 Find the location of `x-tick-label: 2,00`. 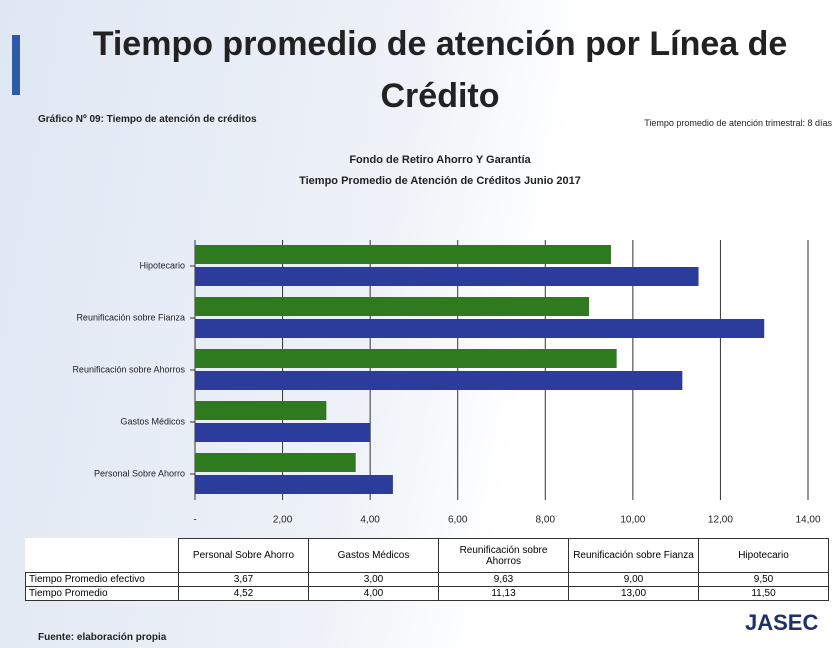

x-tick-label: 2,00 is located at coordinates (283, 520).